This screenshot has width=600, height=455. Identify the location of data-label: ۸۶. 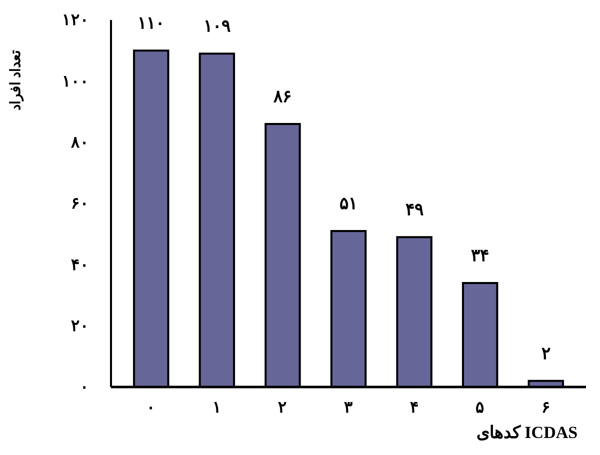
(282, 96).